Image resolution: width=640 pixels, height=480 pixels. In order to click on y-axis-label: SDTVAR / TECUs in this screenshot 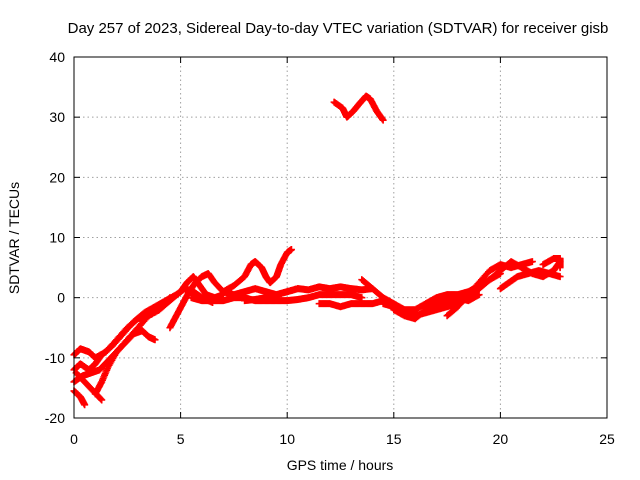, I will do `click(14, 238)`.